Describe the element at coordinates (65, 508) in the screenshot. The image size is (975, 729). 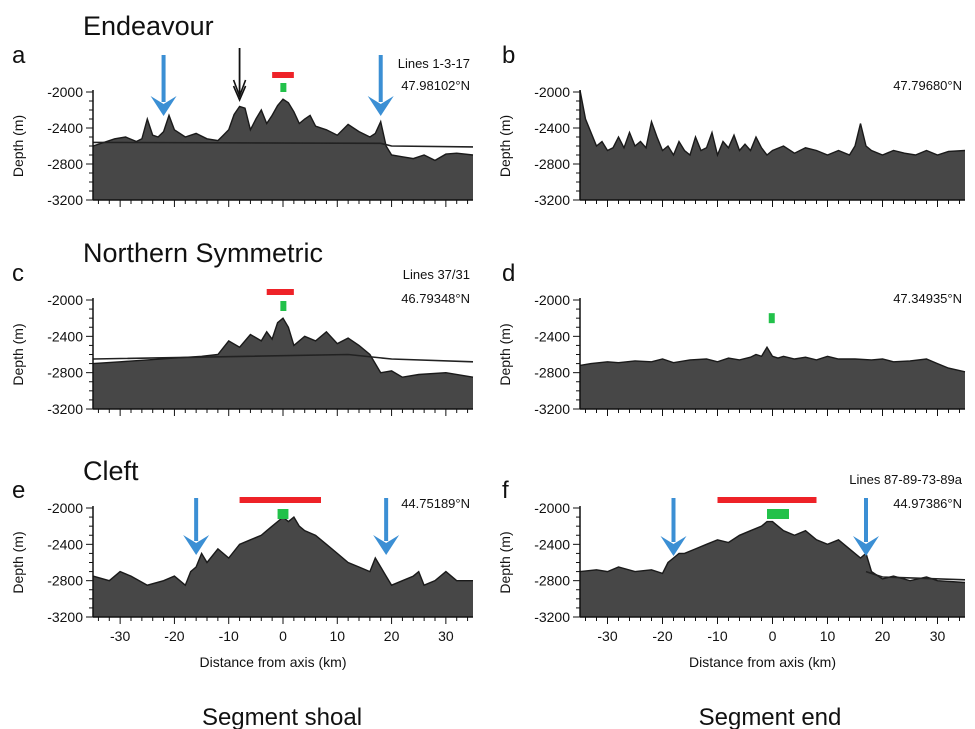
I see `y-tick-label-e: -2000` at that location.